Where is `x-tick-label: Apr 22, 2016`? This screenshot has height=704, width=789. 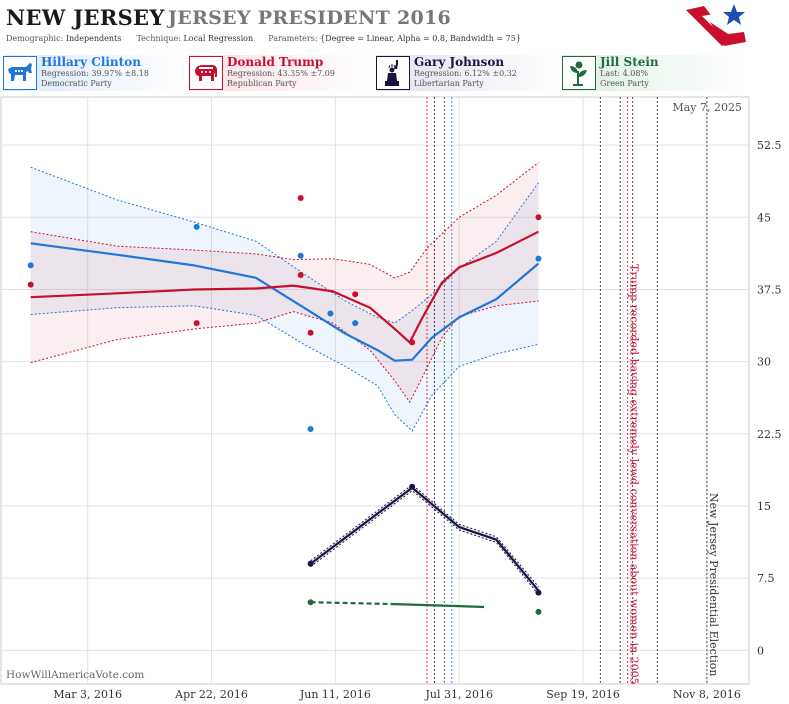
x-tick-label: Apr 22, 2016 is located at coordinates (211, 694).